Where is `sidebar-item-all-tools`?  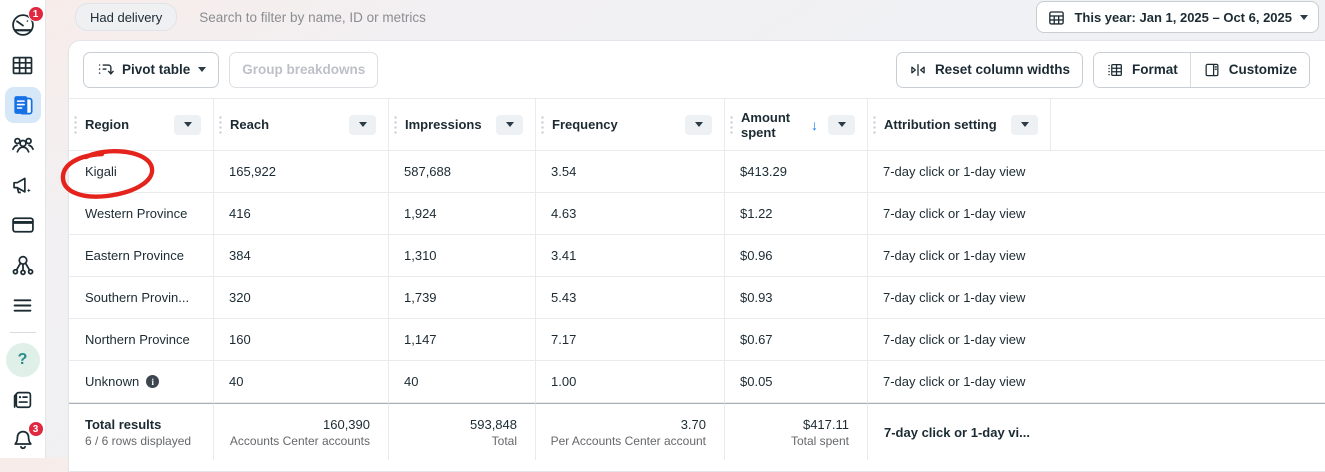 sidebar-item-all-tools is located at coordinates (23, 305).